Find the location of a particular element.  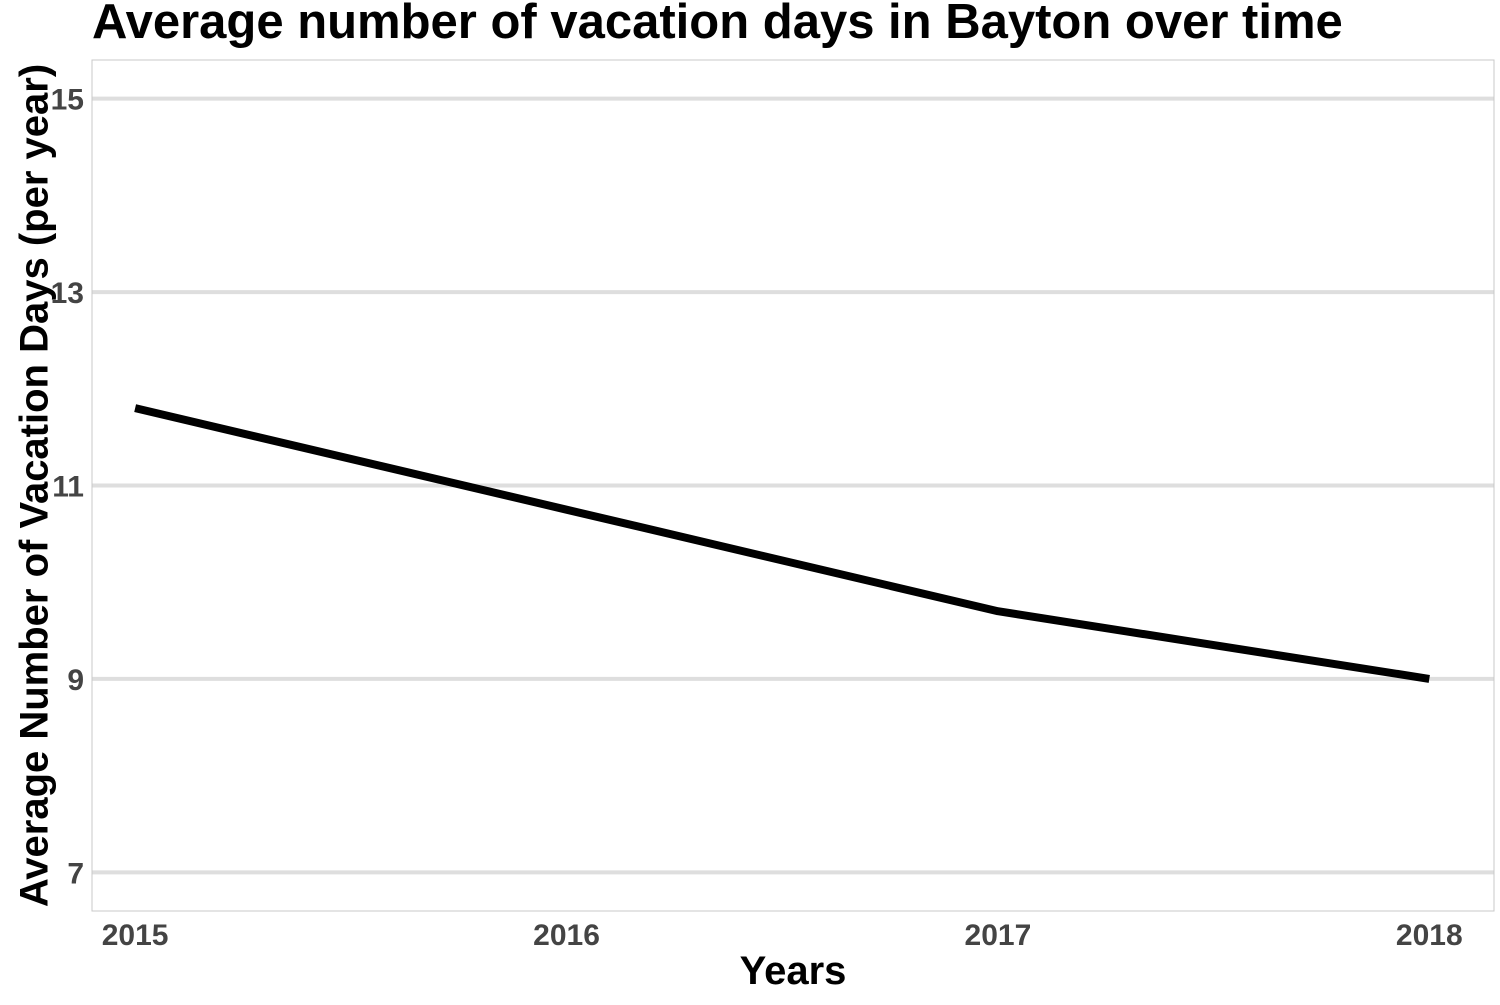

x-axis-label: Years is located at coordinates (793, 971).